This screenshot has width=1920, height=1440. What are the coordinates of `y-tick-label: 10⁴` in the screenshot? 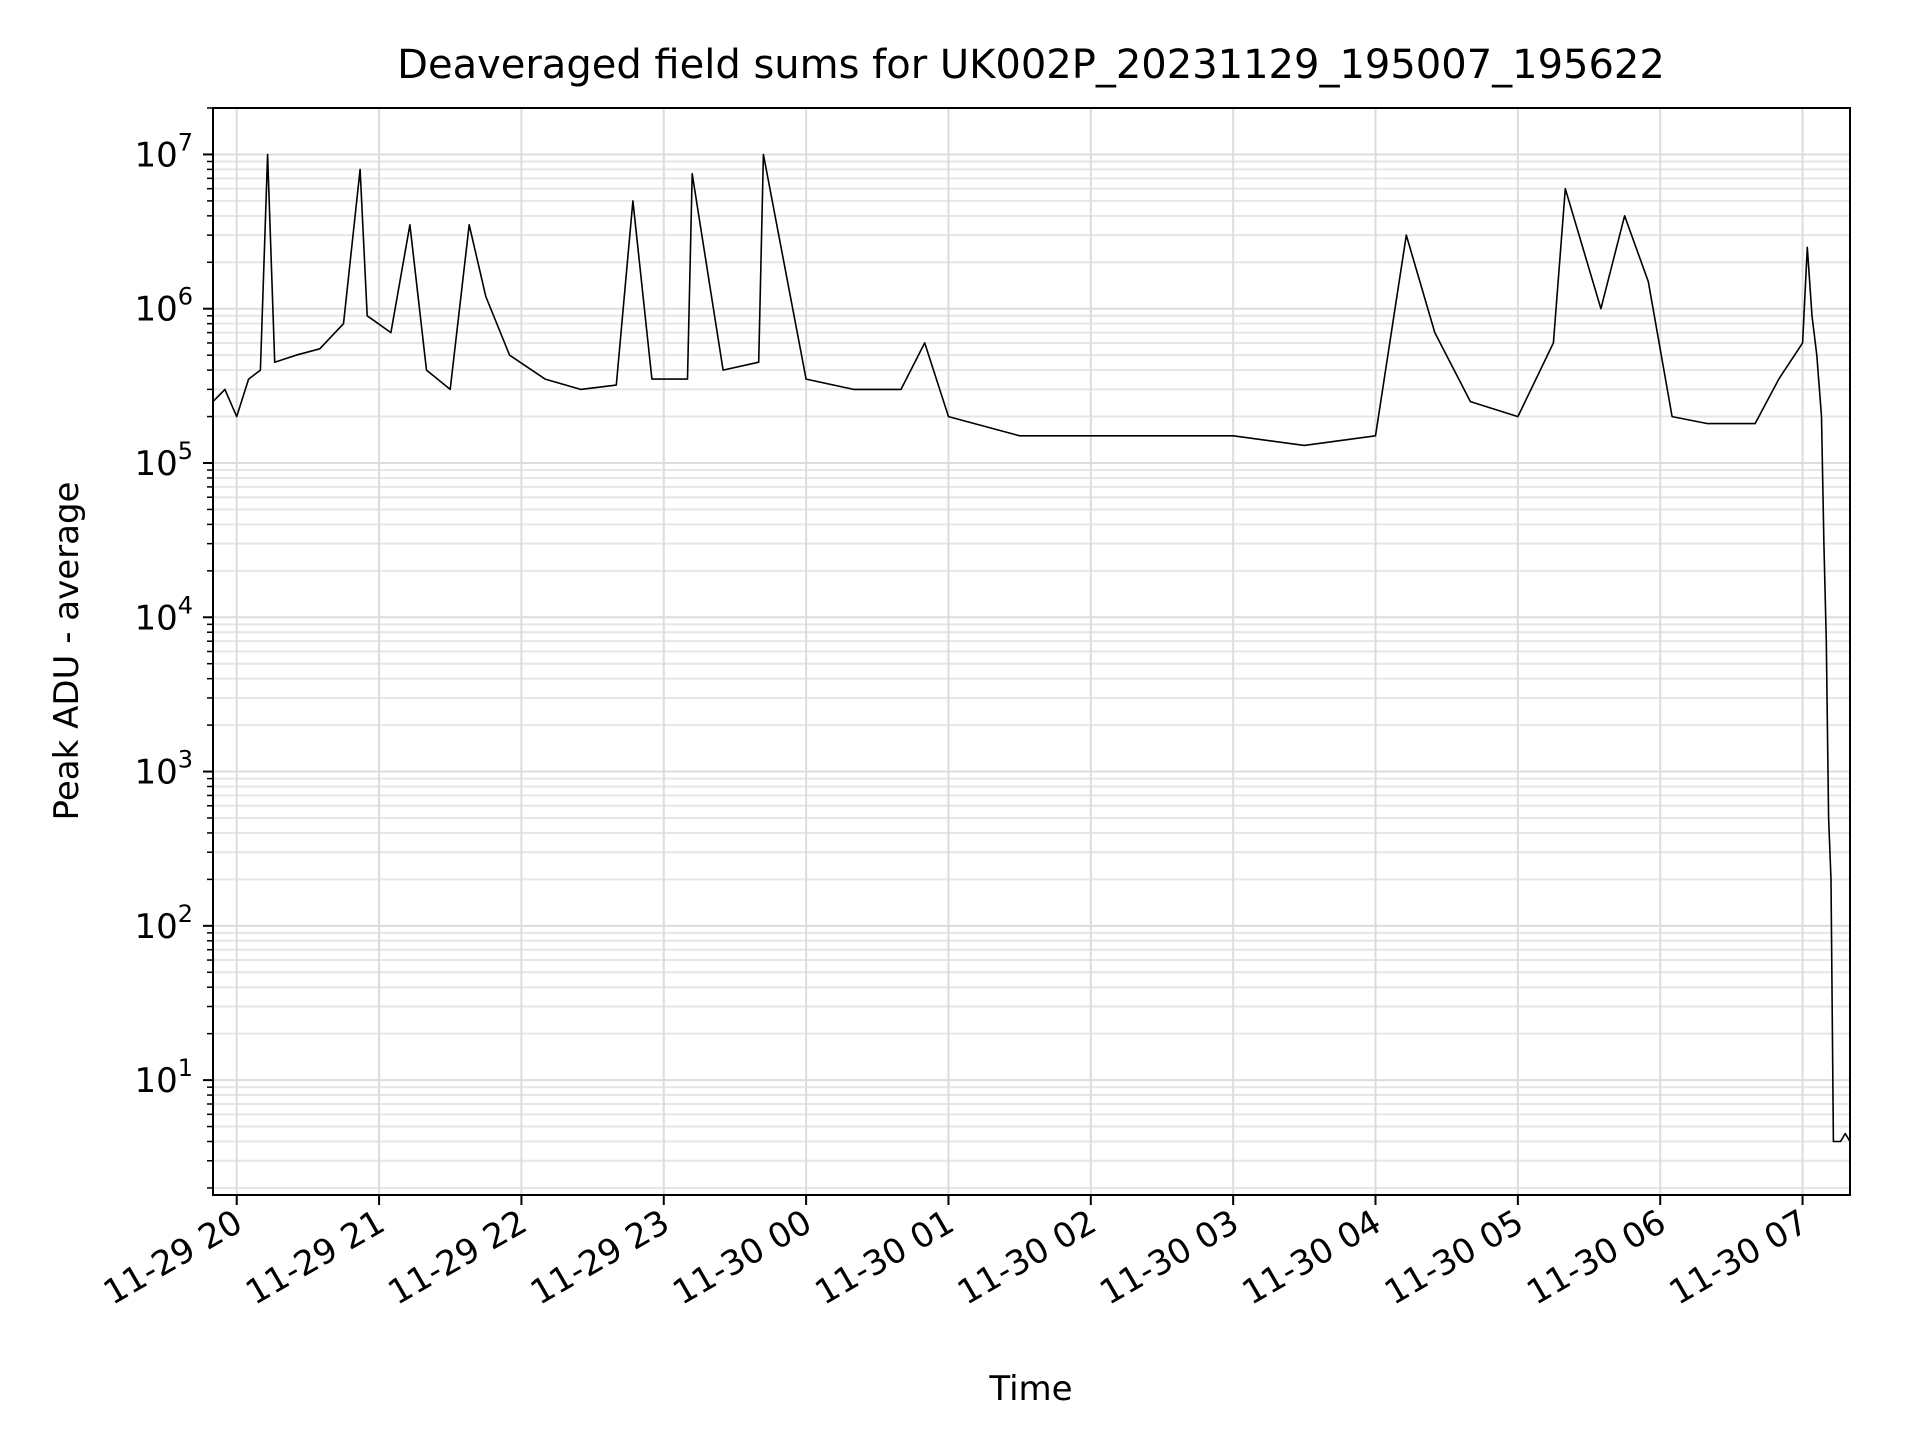 It's located at (163, 614).